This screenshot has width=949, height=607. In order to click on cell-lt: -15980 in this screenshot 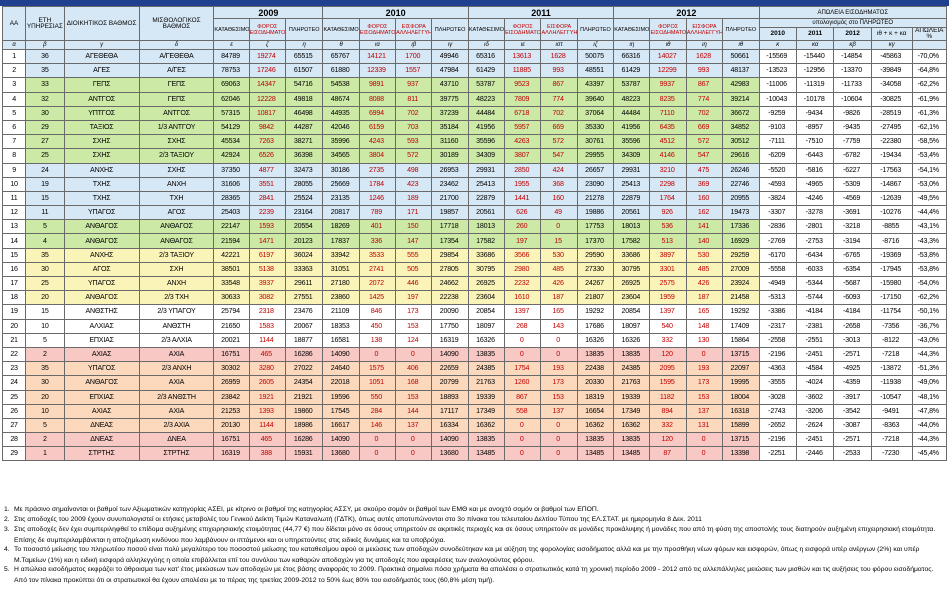, I will do `click(891, 283)`.